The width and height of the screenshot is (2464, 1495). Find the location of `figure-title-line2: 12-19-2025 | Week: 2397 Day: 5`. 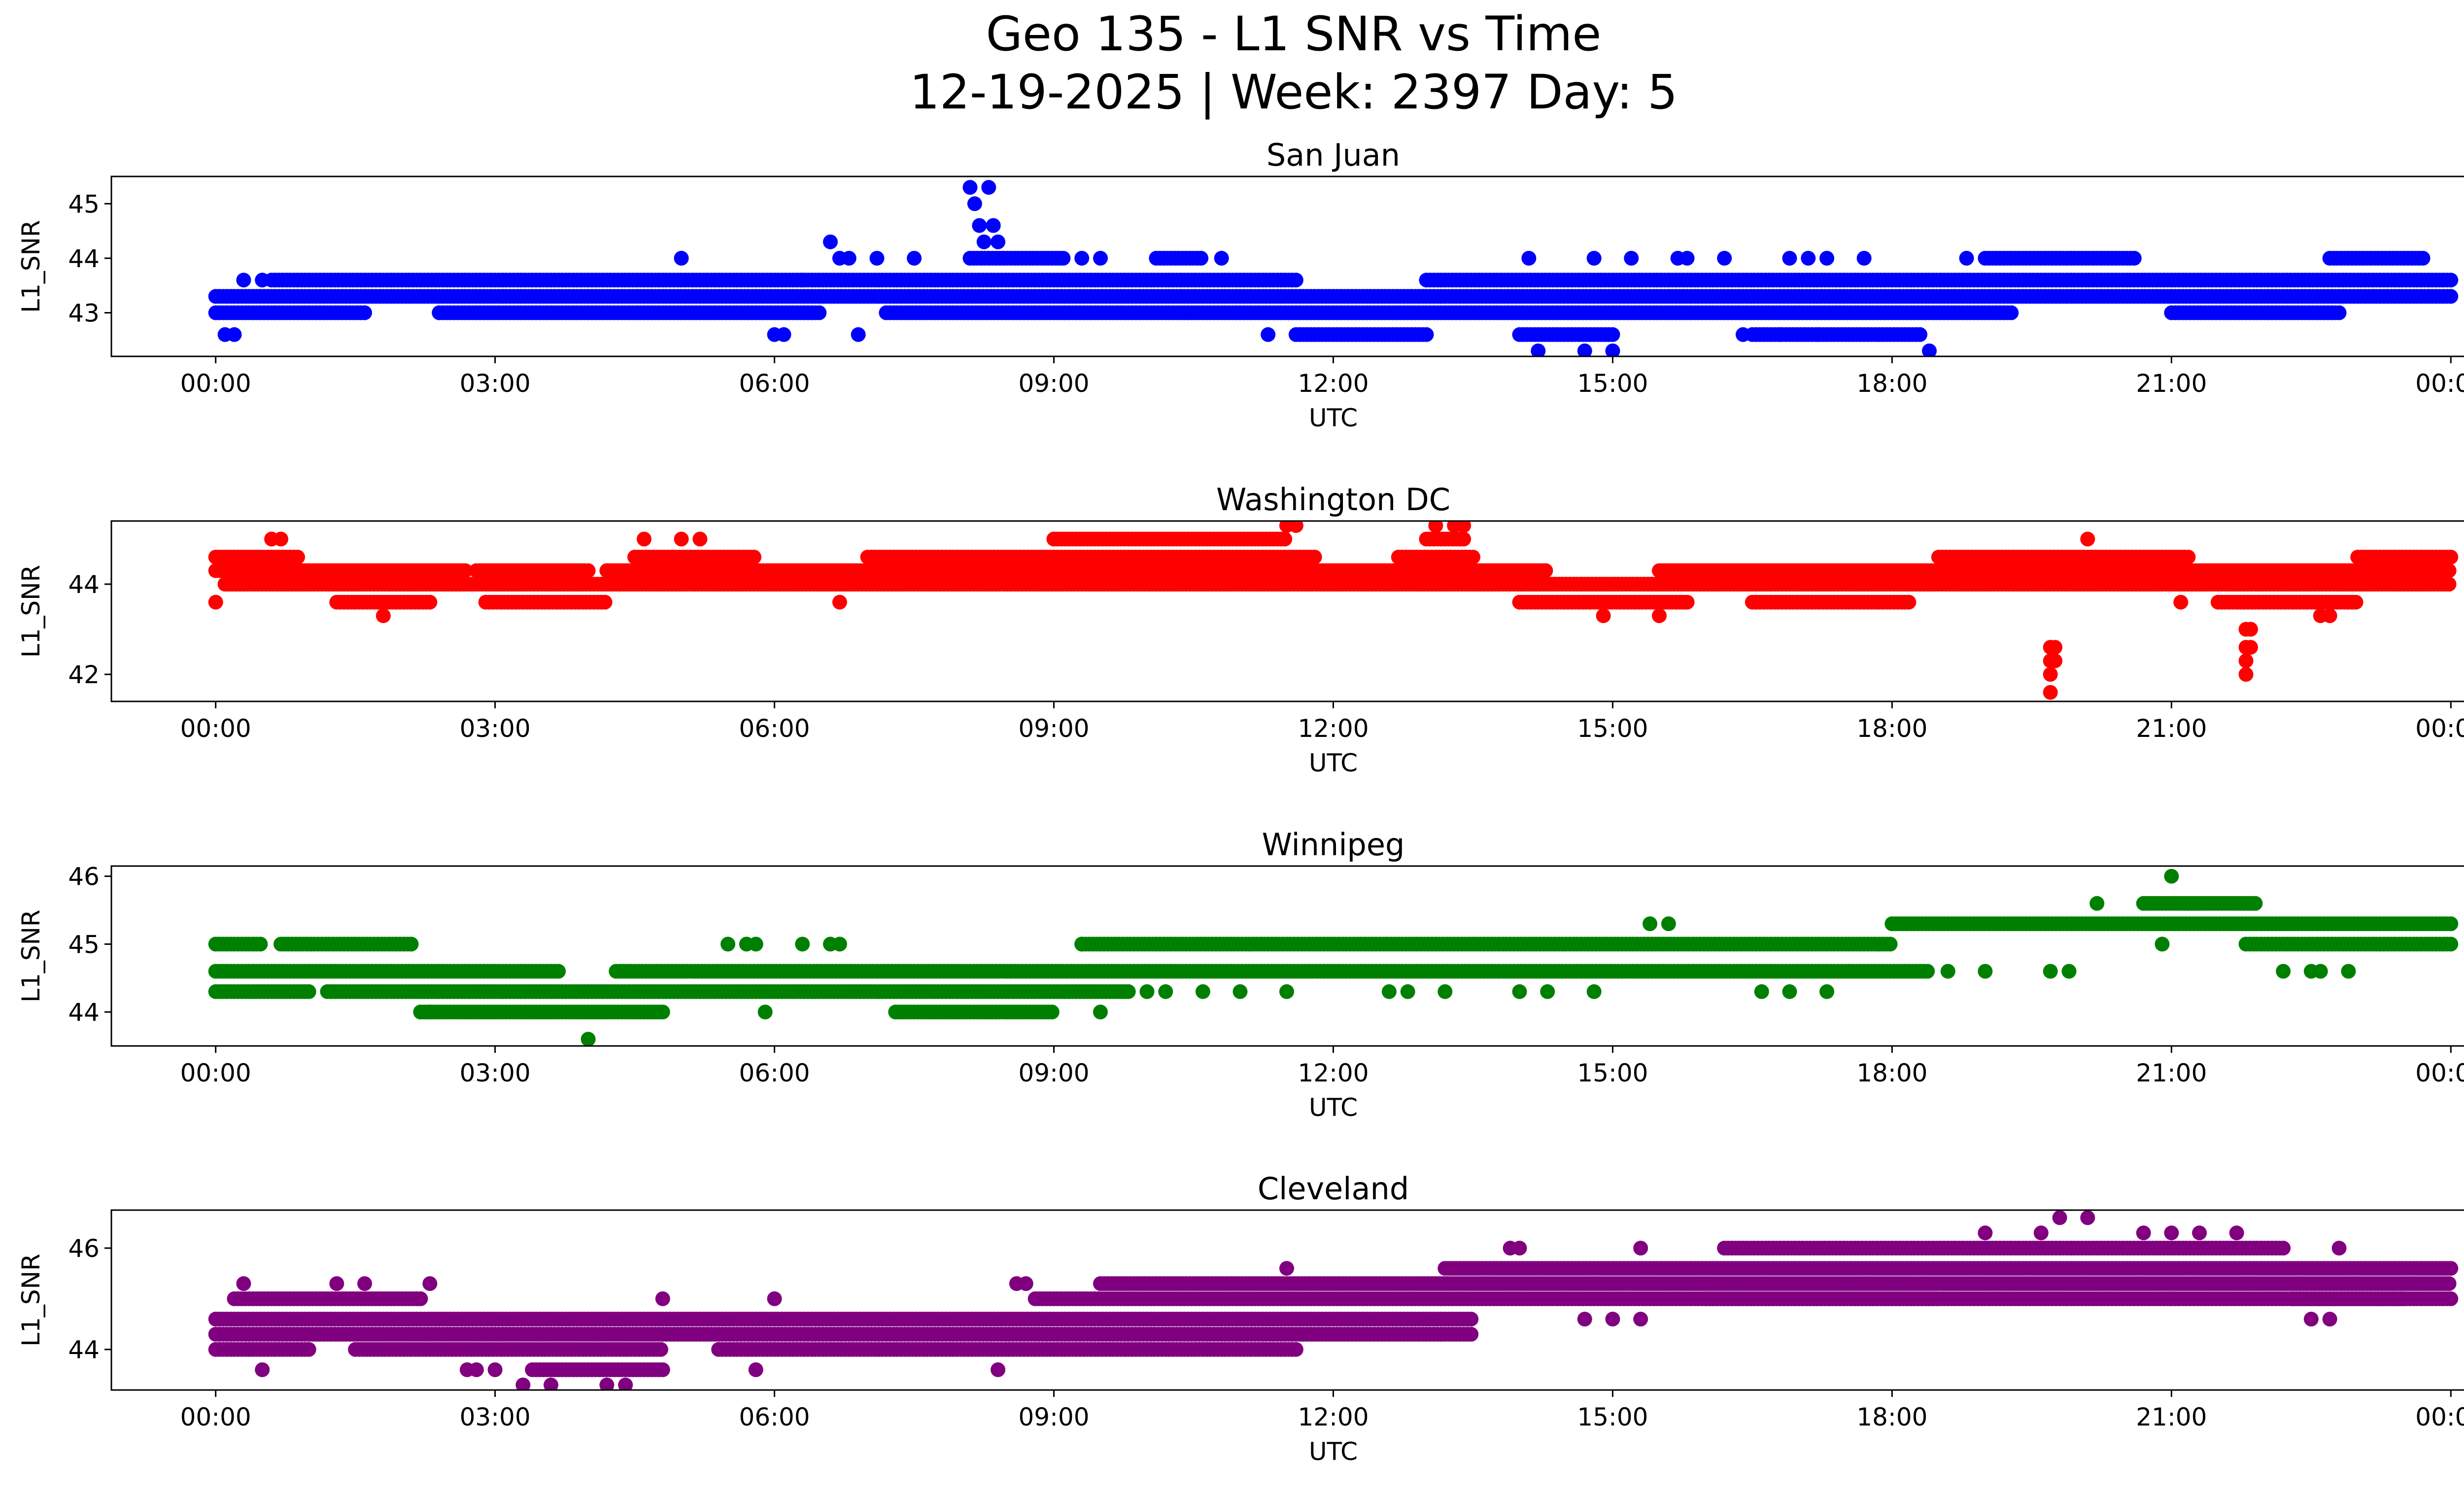

figure-title-line2: 12-19-2025 | Week: 2397 Day: 5 is located at coordinates (1294, 92).